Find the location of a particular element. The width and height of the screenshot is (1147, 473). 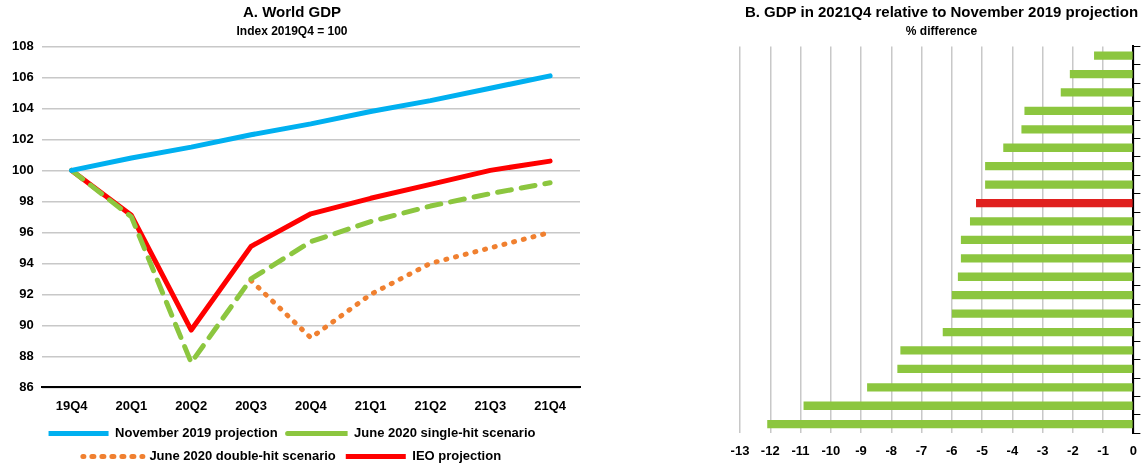

x-tick-label: -8 is located at coordinates (891, 450).